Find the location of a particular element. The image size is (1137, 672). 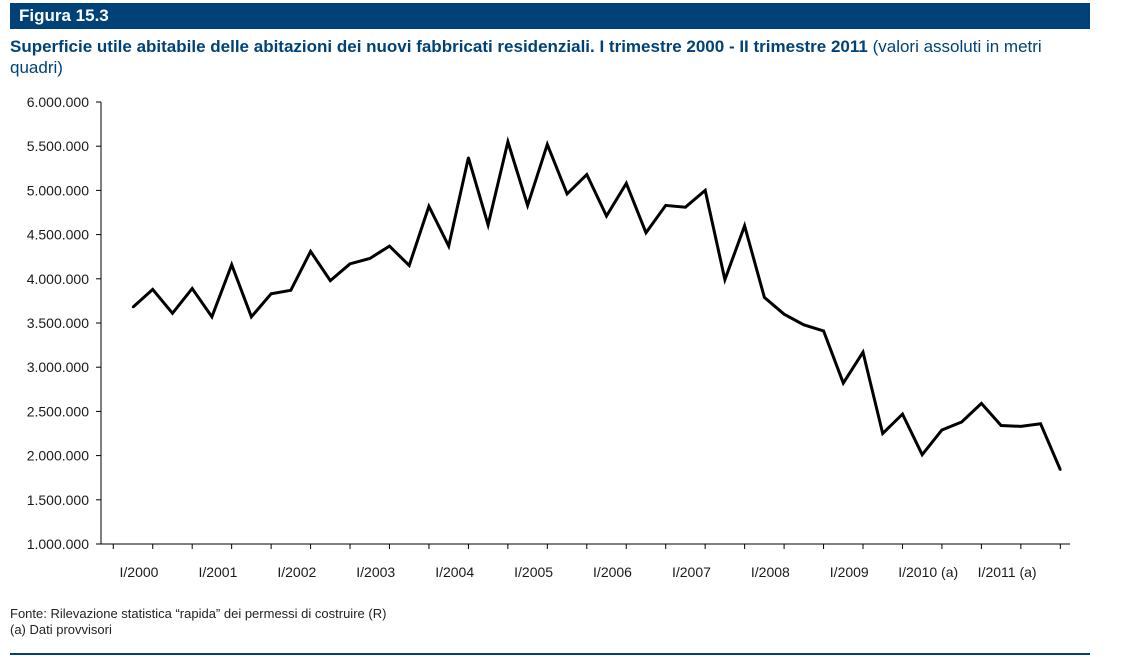

y-tick-label: 3.500.000 is located at coordinates (58, 323).